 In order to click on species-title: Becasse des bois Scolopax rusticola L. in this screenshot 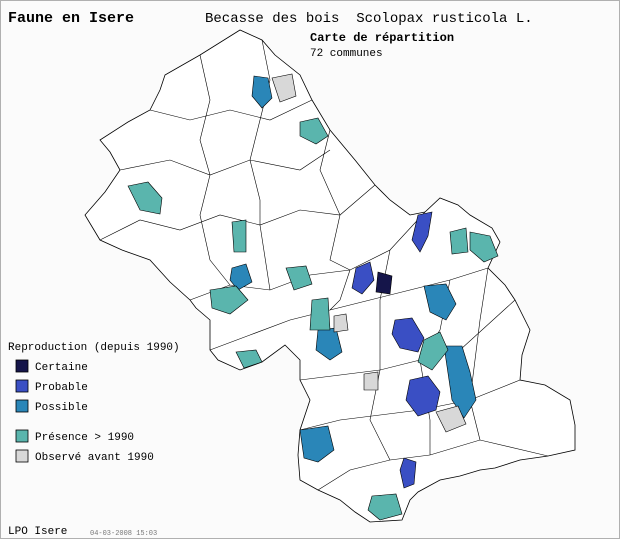, I will do `click(369, 19)`.